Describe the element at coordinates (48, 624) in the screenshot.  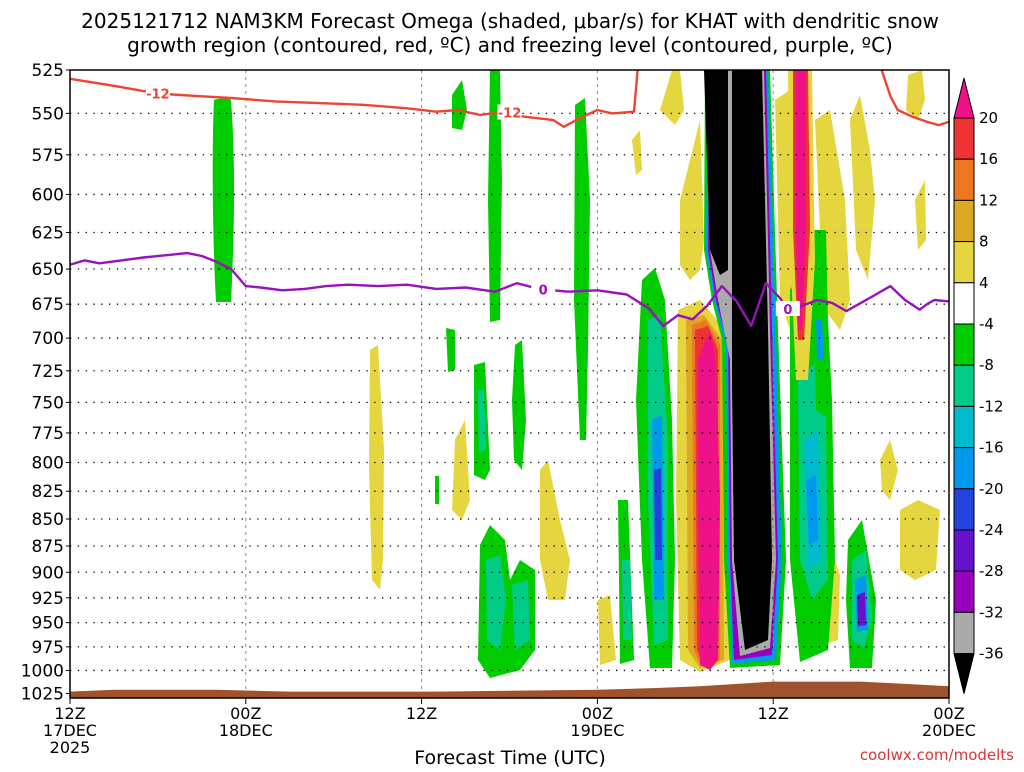
I see `y-tick-label: 950` at that location.